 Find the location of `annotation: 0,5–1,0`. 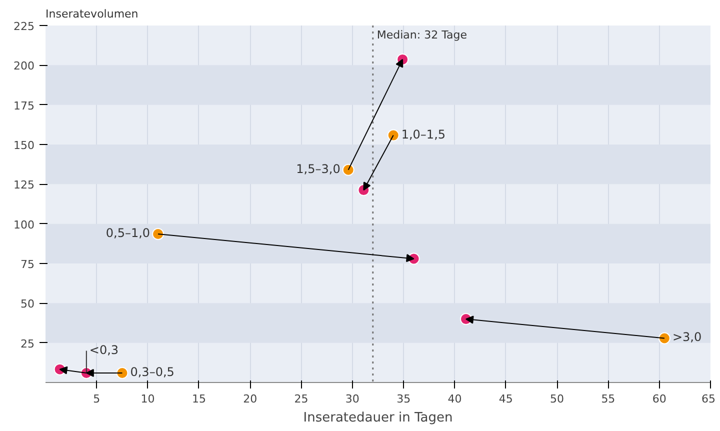

annotation: 0,5–1,0 is located at coordinates (128, 233).